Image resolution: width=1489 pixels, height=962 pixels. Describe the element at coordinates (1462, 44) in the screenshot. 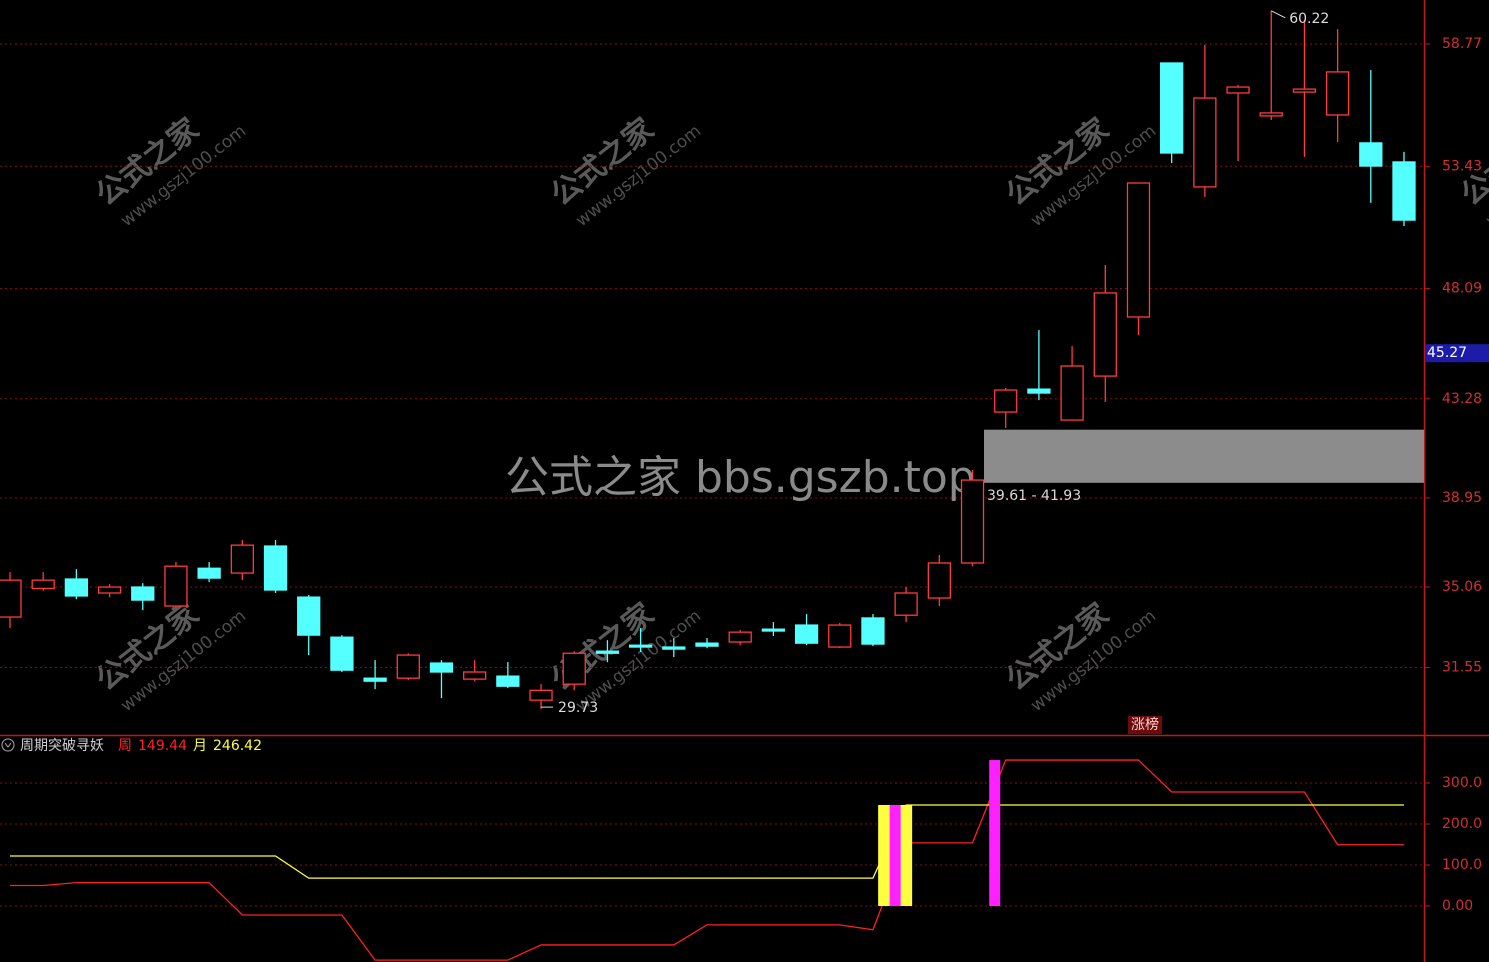

I see `y-tick-label: 58.77` at that location.